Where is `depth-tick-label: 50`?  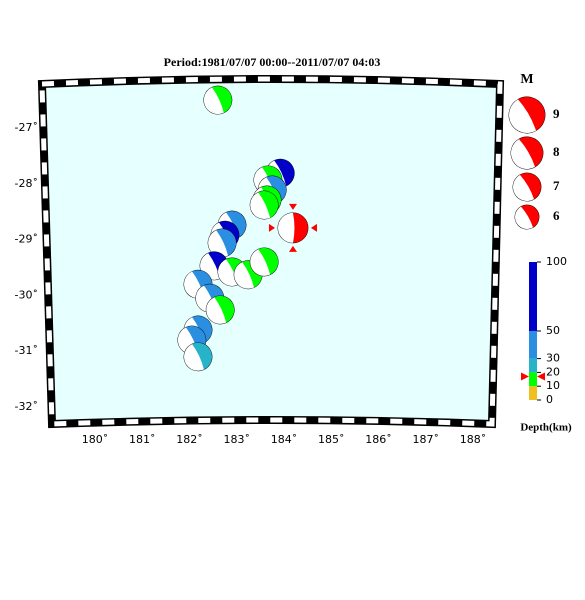
depth-tick-label: 50 is located at coordinates (553, 330).